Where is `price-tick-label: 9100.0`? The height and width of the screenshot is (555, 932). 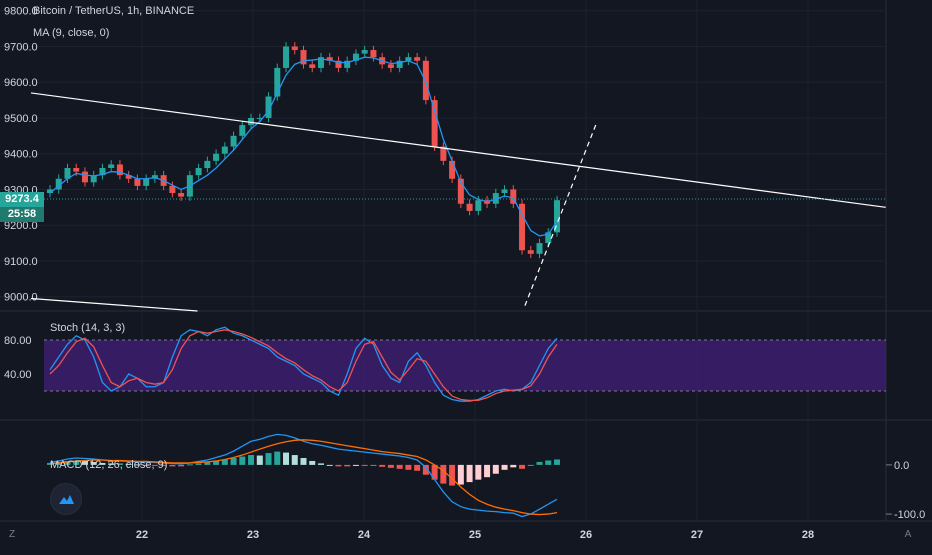
price-tick-label: 9100.0 is located at coordinates (21, 262).